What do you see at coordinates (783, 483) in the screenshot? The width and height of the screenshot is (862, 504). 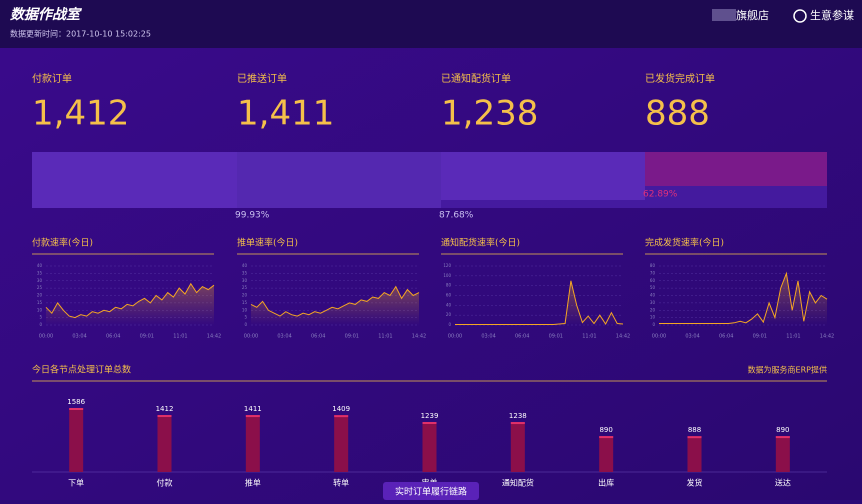 I see `x-tick-label: 送达` at bounding box center [783, 483].